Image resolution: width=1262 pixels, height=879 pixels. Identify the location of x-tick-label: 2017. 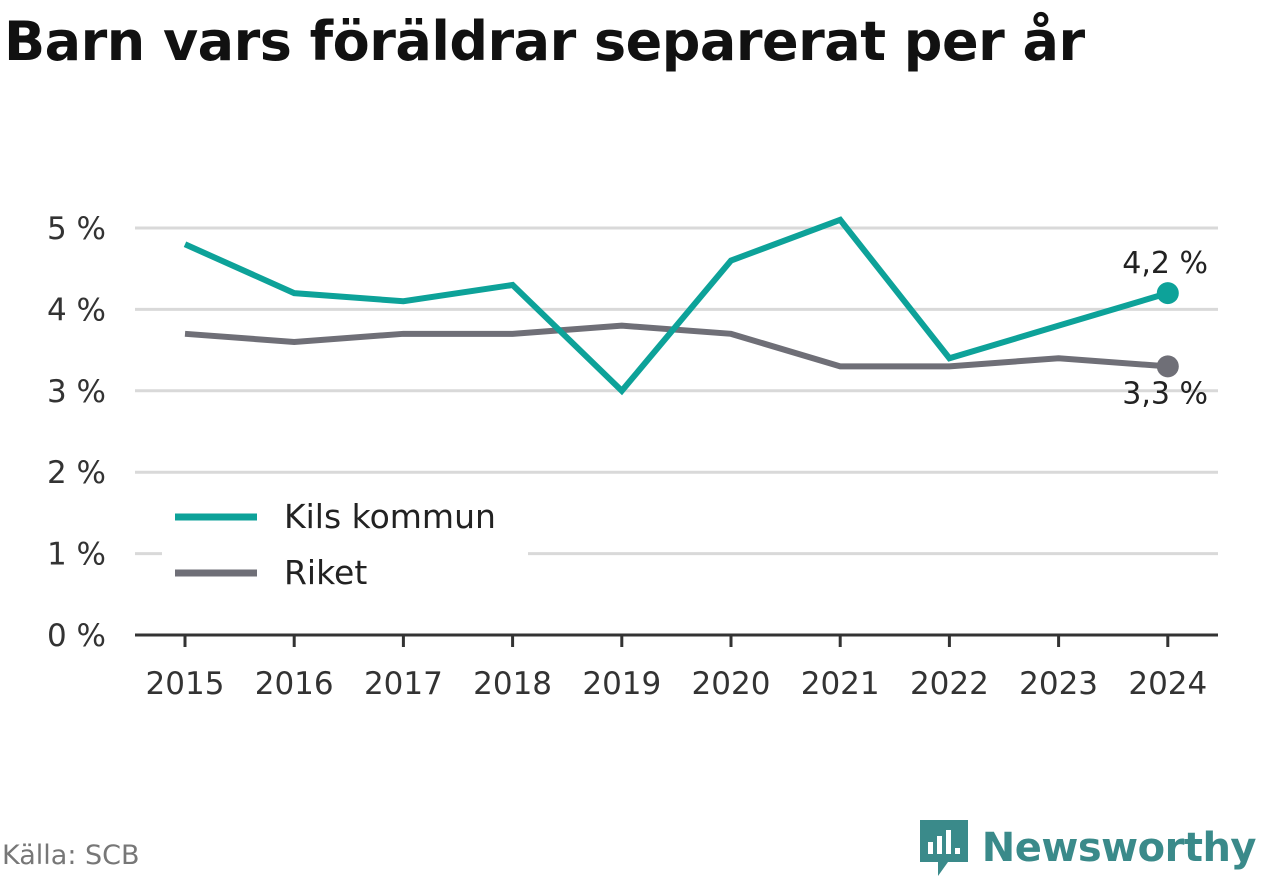
(403, 684).